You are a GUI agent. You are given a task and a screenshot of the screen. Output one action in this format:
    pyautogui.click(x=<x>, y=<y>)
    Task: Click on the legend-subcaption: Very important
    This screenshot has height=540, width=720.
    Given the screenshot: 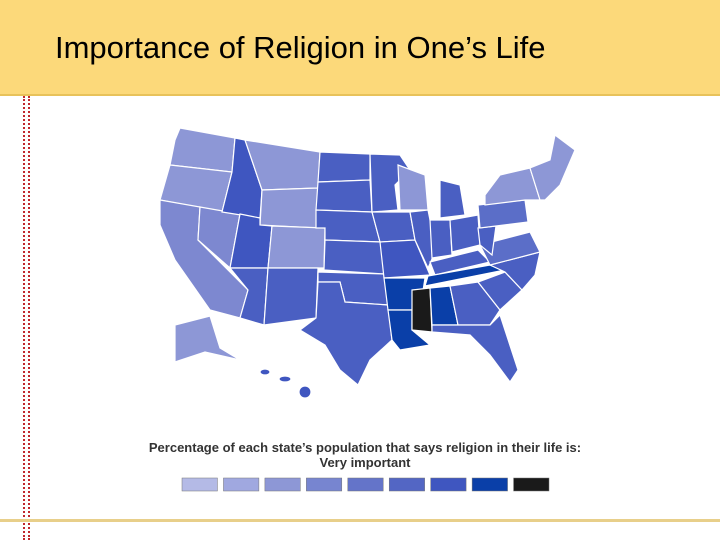 What is the action you would take?
    pyautogui.click(x=365, y=462)
    